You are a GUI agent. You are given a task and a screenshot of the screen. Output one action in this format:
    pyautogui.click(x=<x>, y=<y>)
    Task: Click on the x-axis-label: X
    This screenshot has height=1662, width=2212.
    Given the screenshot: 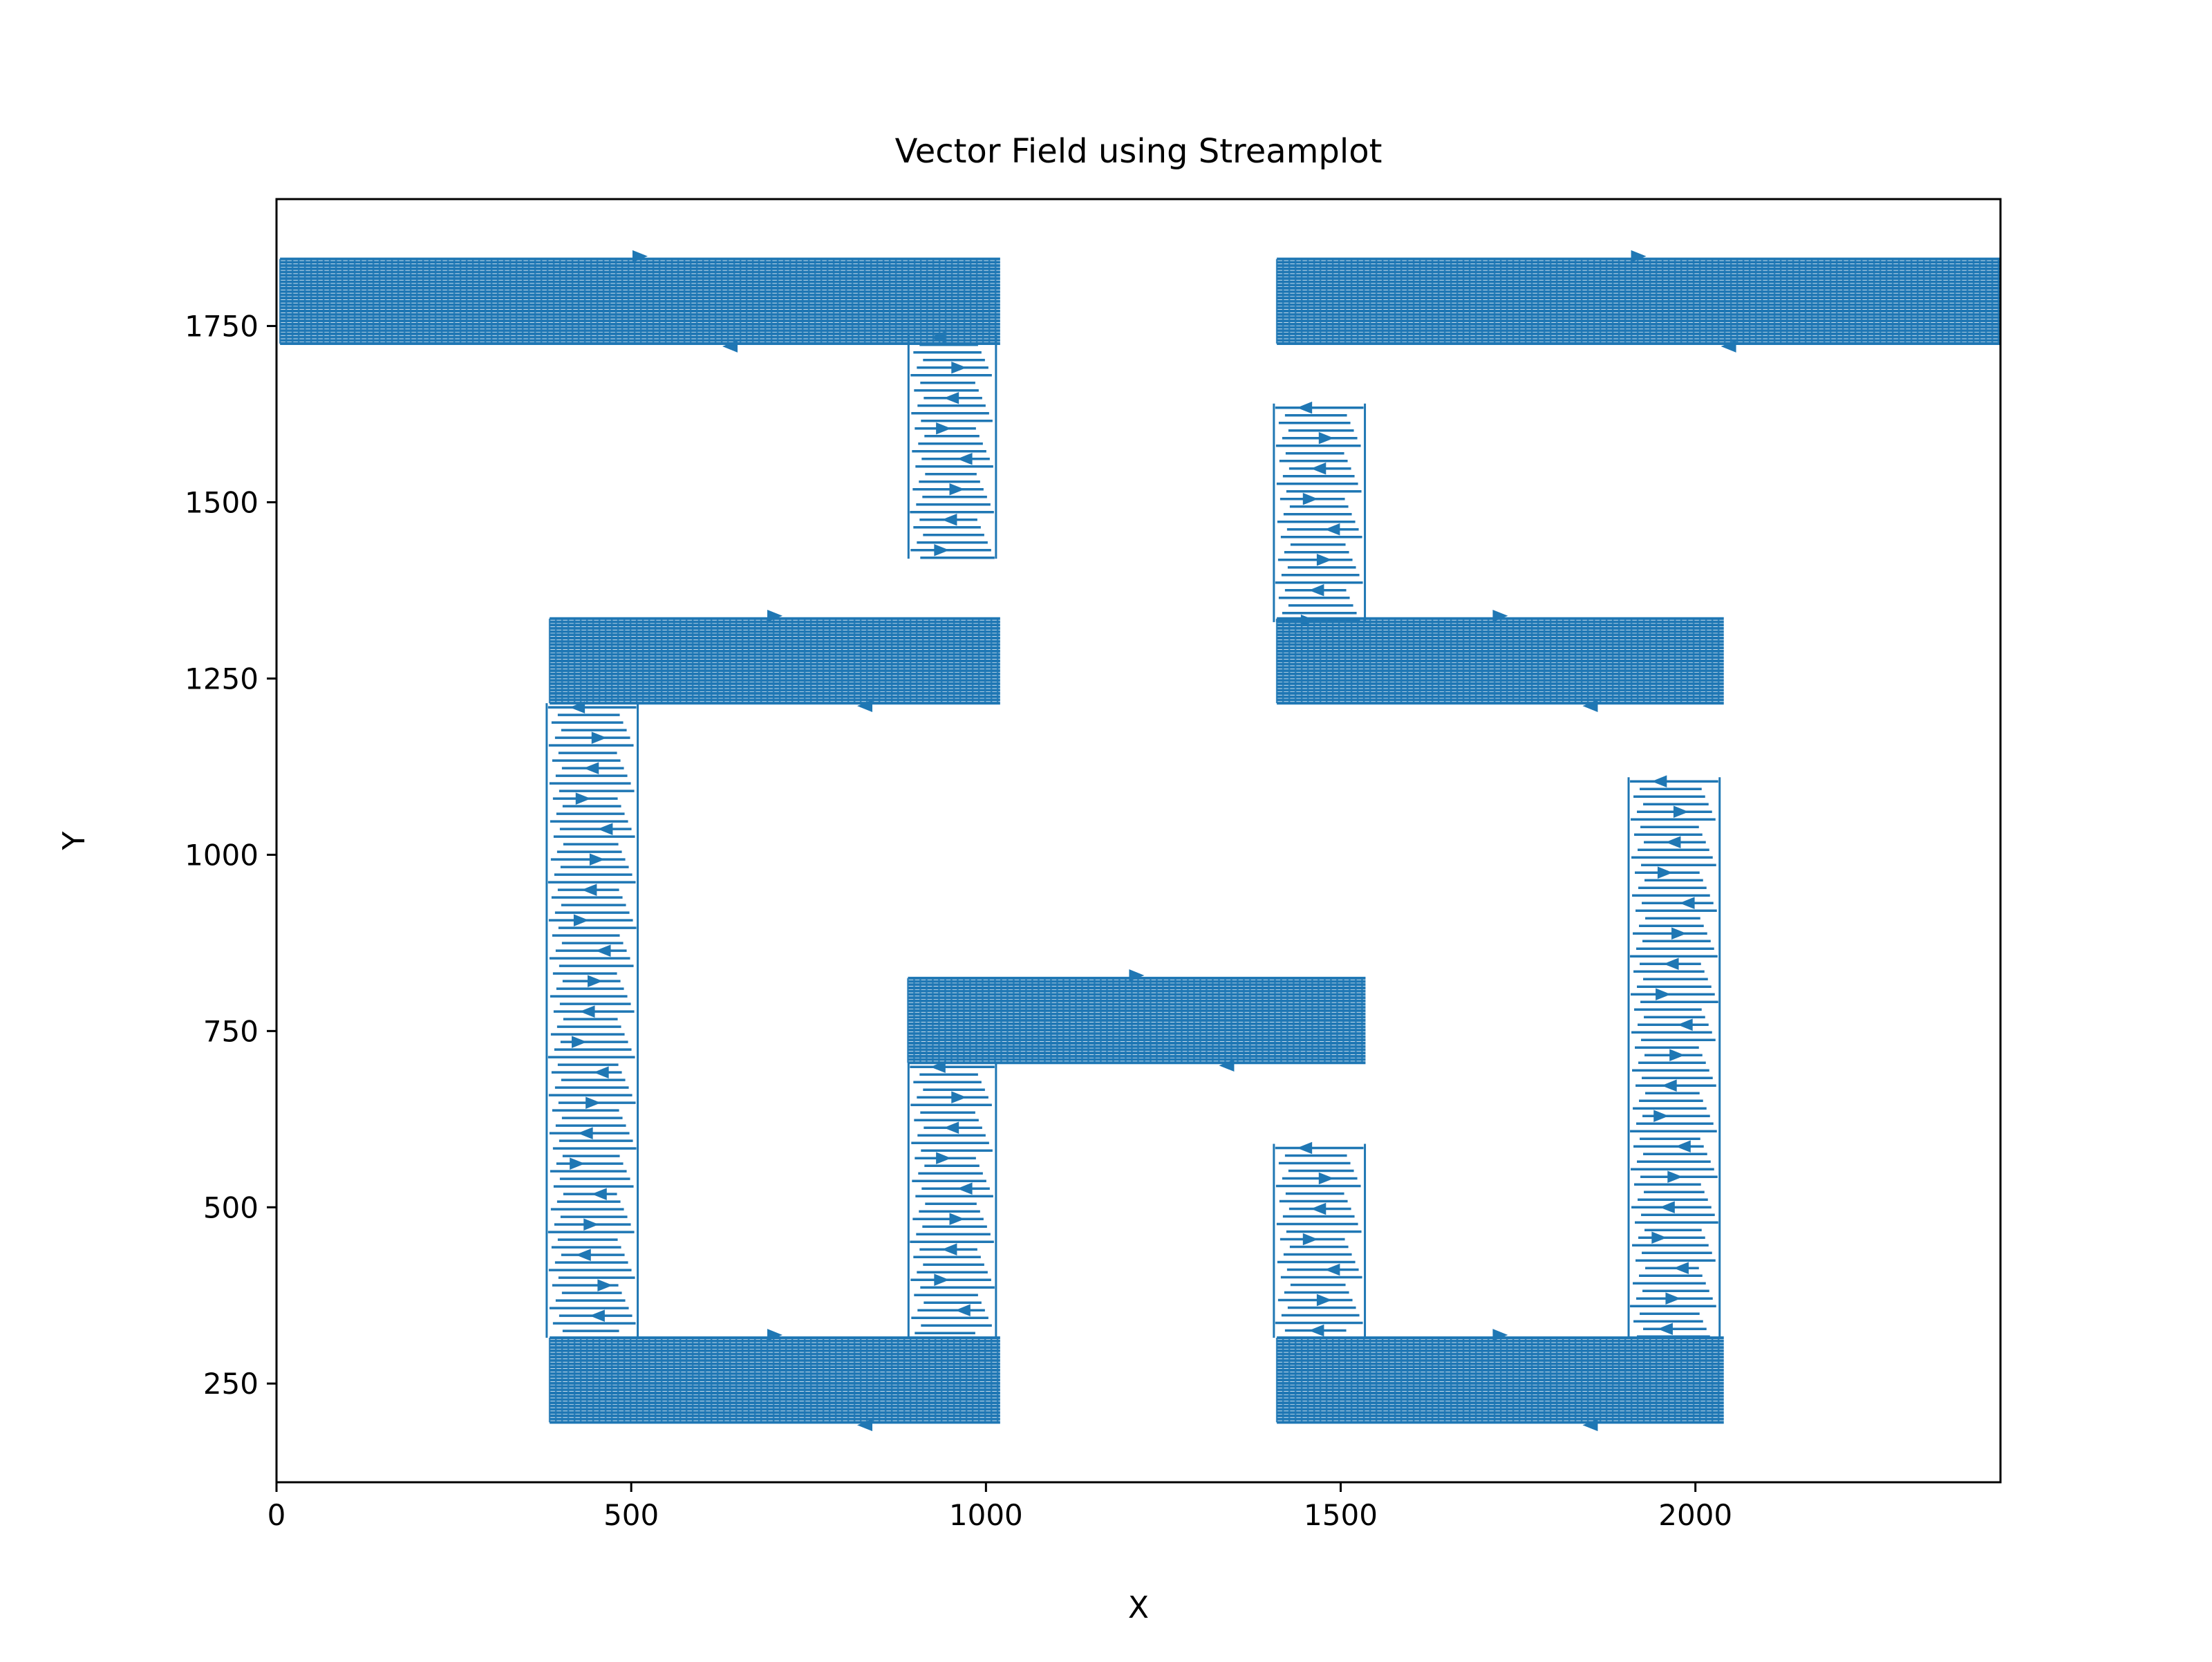 What is the action you would take?
    pyautogui.click(x=1138, y=1607)
    